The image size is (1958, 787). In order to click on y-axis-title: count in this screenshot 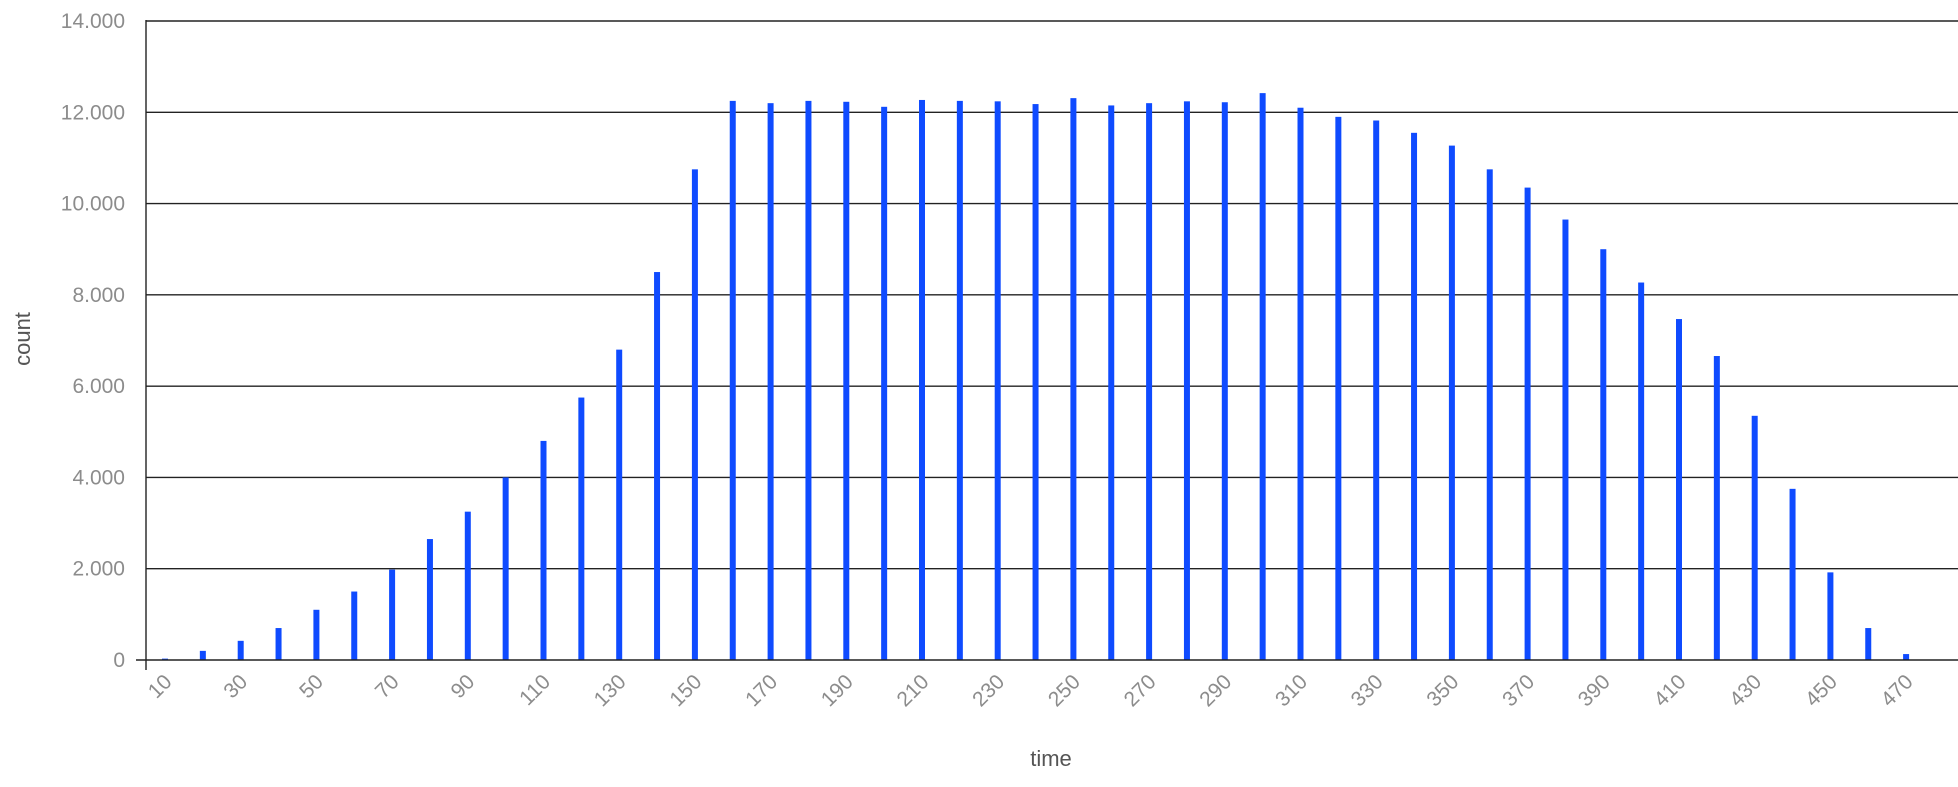, I will do `click(22, 339)`.